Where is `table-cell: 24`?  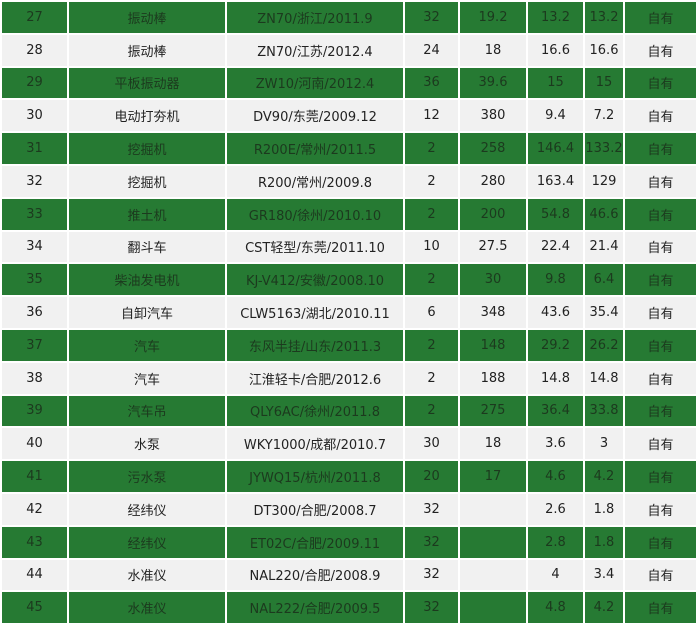 table-cell: 24 is located at coordinates (431, 50).